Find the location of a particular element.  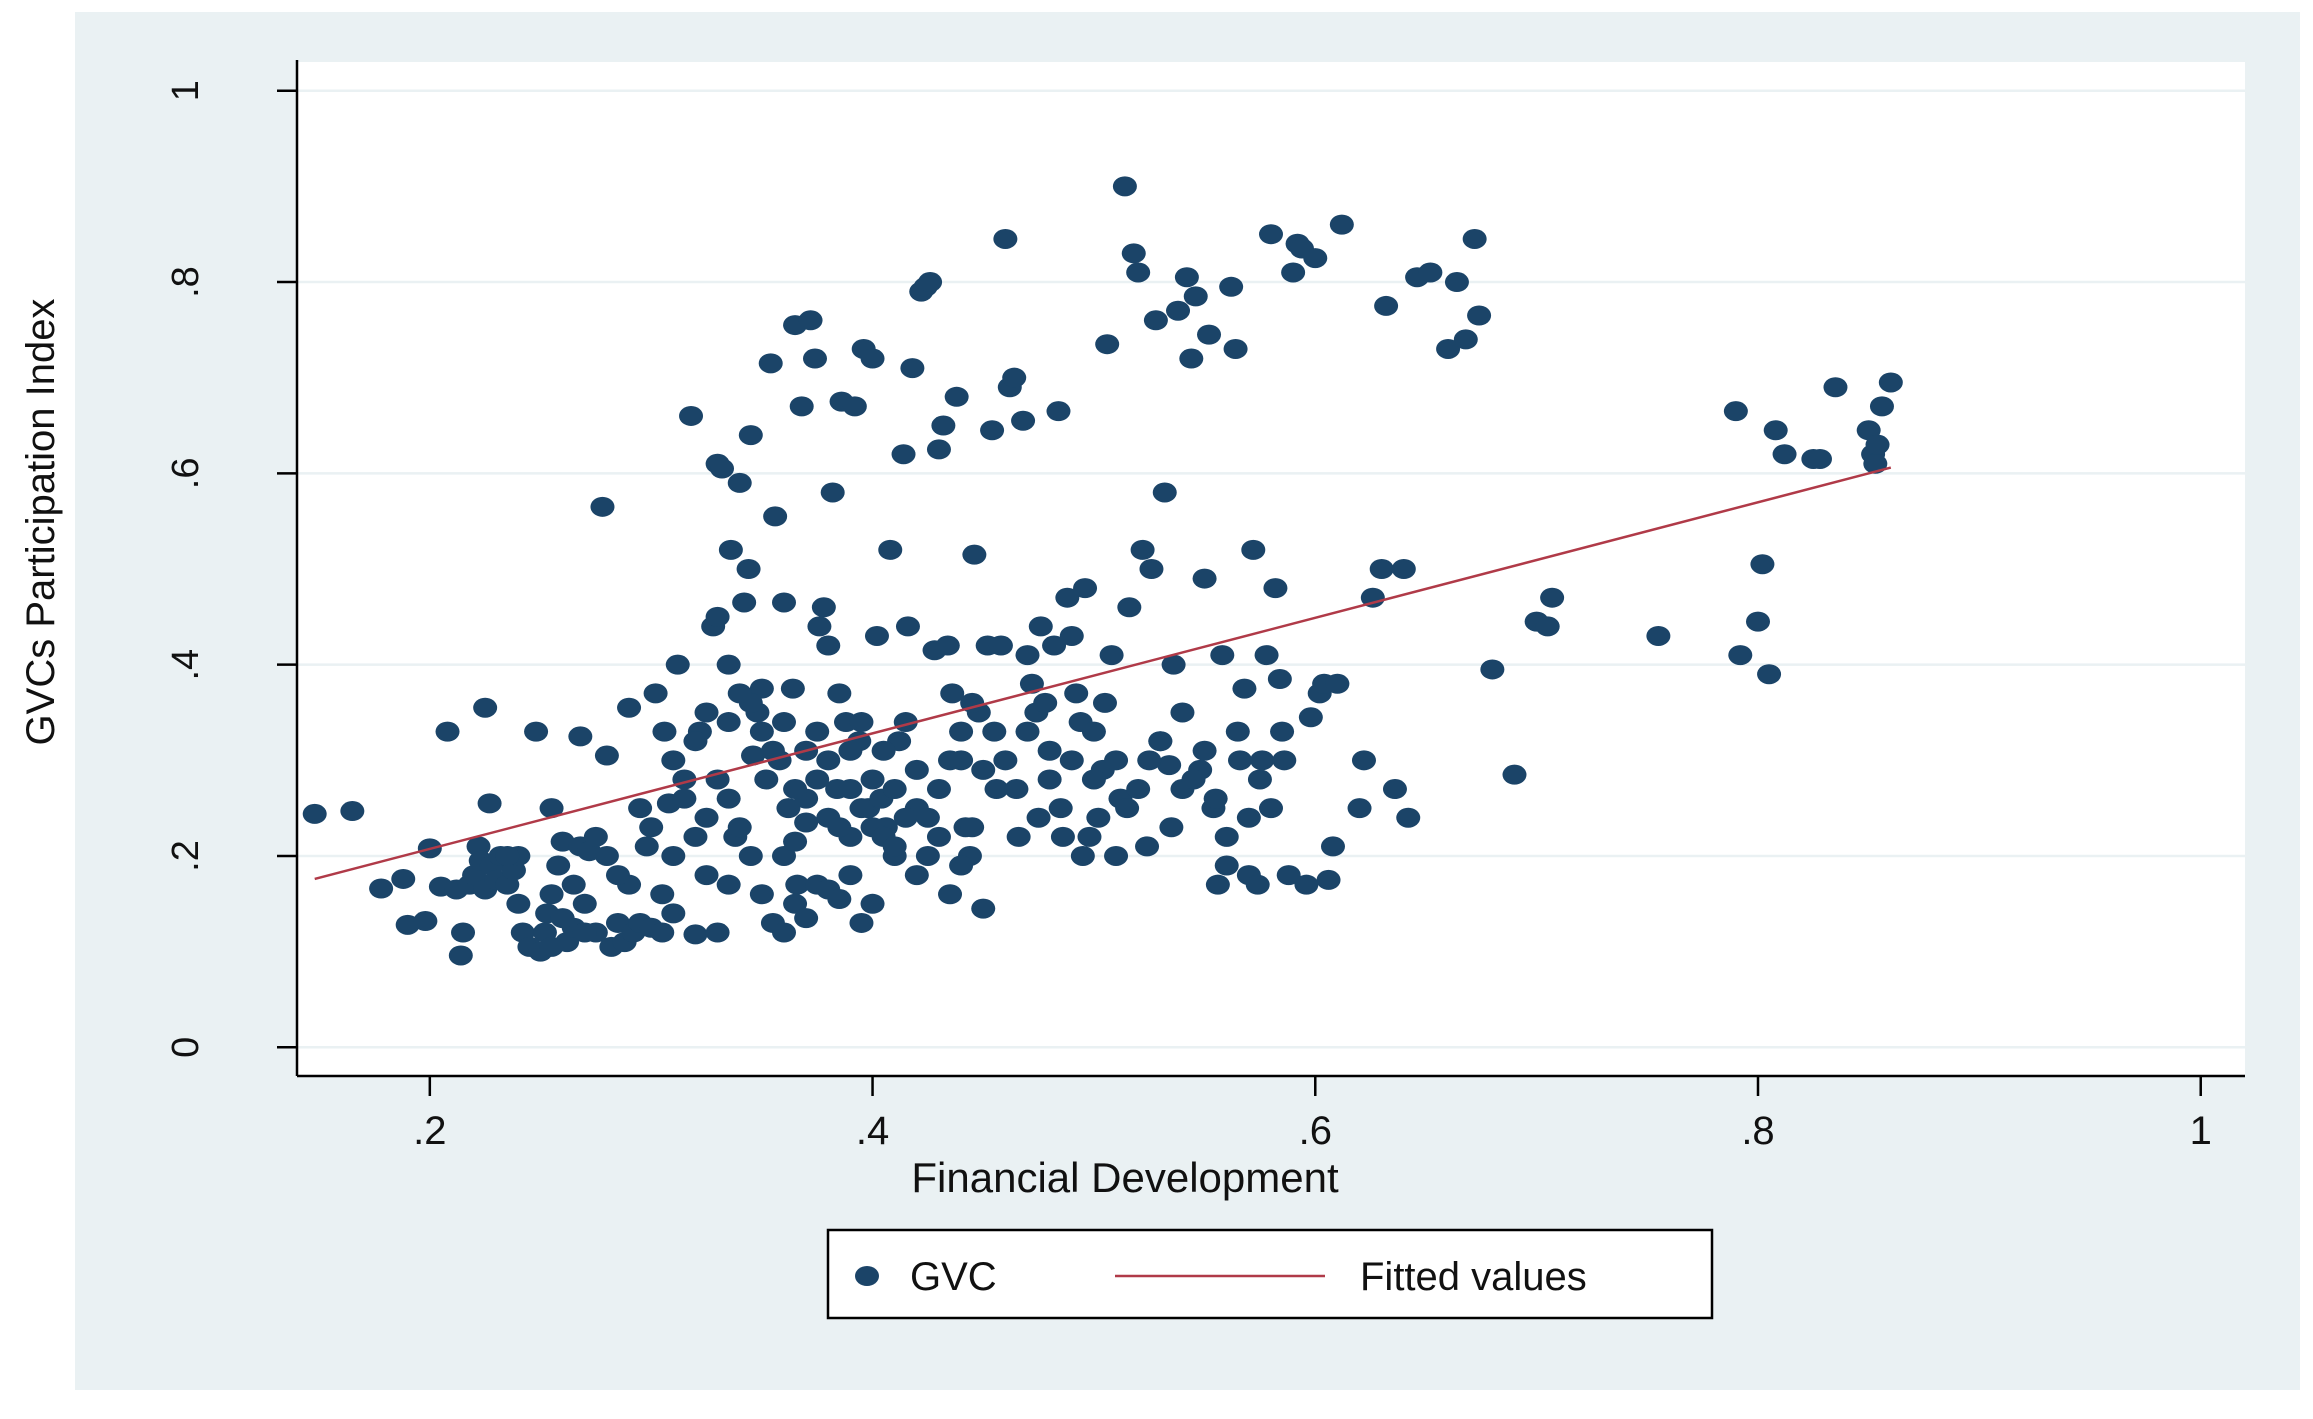

legend-label-gvc: GVC is located at coordinates (953, 1277).